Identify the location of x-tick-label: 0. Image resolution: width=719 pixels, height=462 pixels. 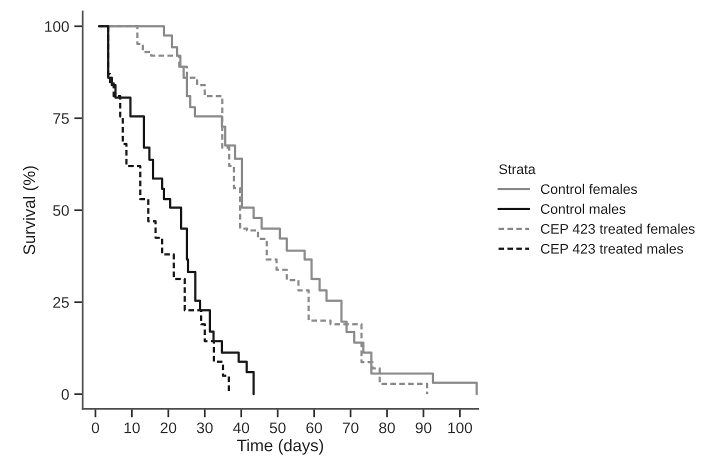
(96, 428).